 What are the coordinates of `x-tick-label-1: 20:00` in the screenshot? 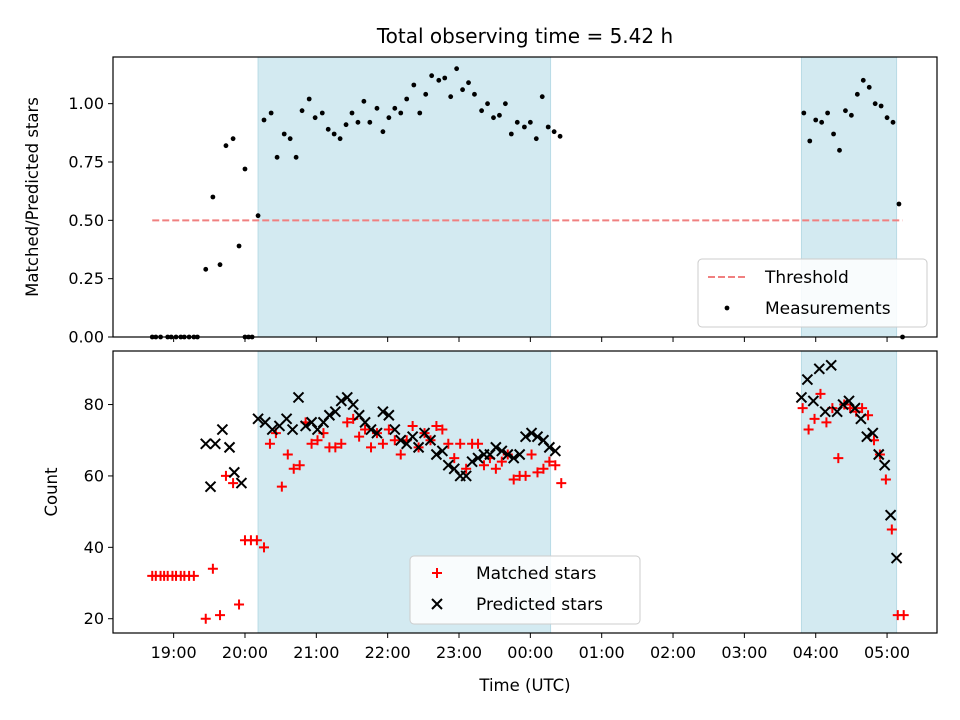 It's located at (245, 652).